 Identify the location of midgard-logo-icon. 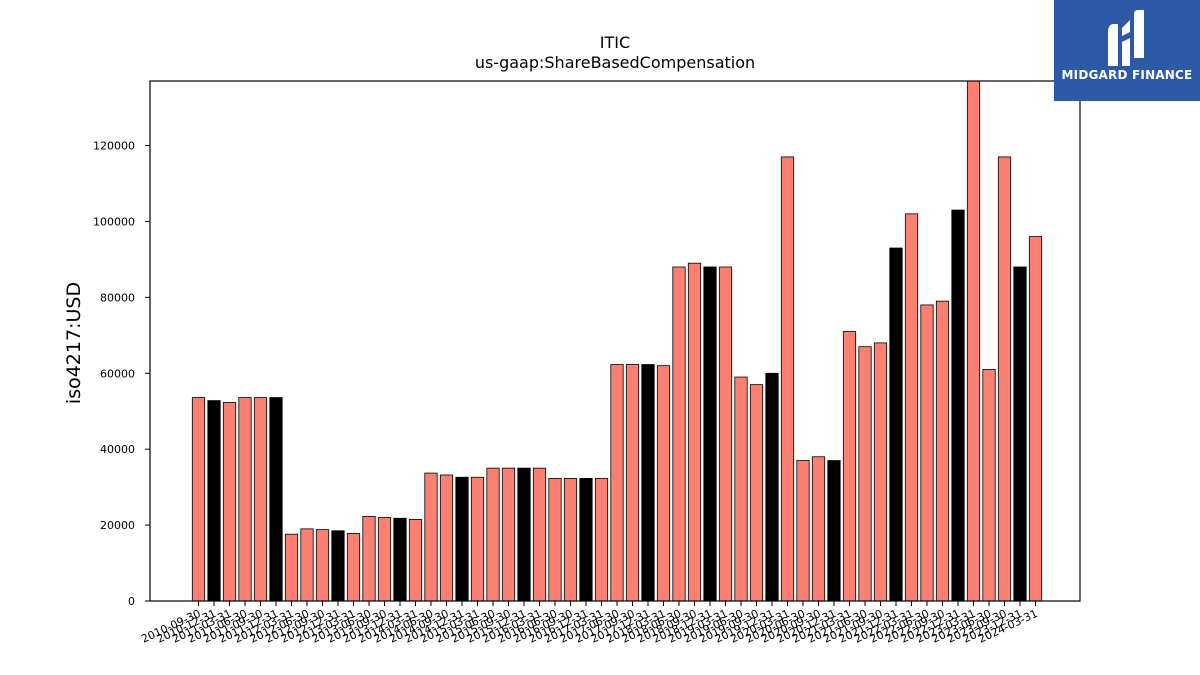
(1126, 38).